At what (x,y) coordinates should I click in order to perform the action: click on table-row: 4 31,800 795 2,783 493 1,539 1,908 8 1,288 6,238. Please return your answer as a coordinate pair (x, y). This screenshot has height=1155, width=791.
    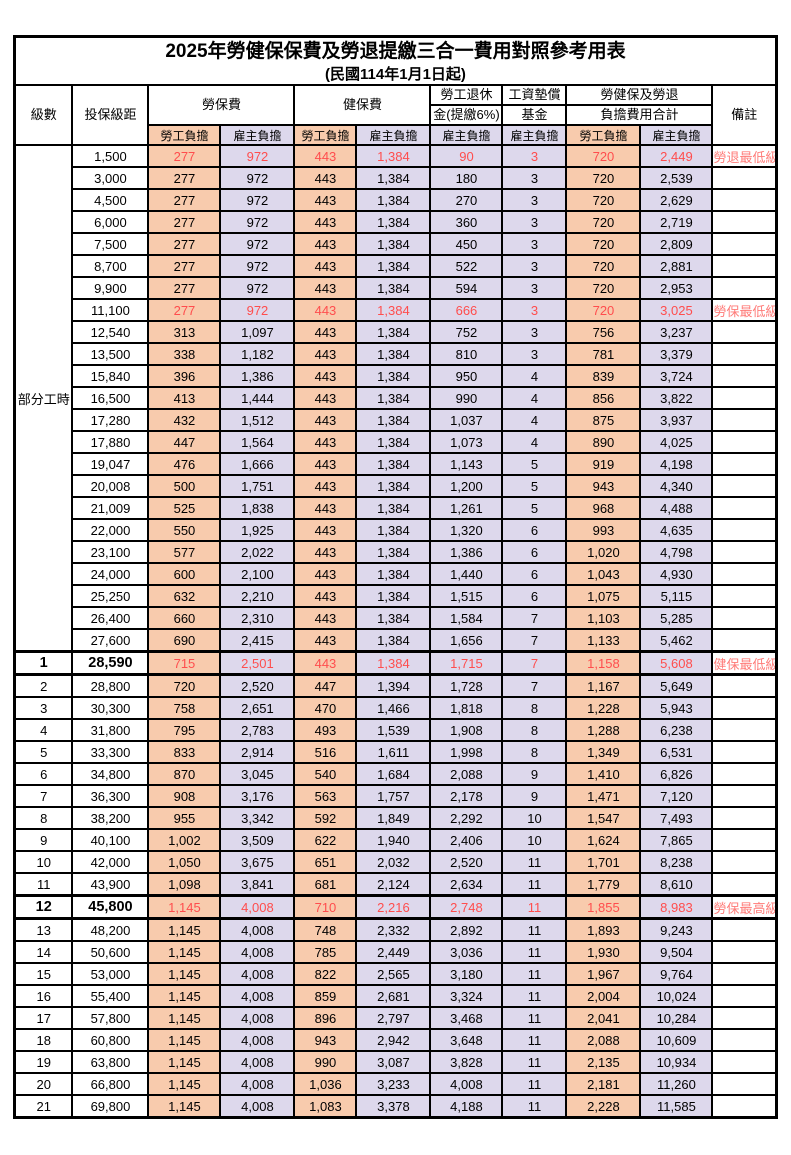
    Looking at the image, I should click on (395, 730).